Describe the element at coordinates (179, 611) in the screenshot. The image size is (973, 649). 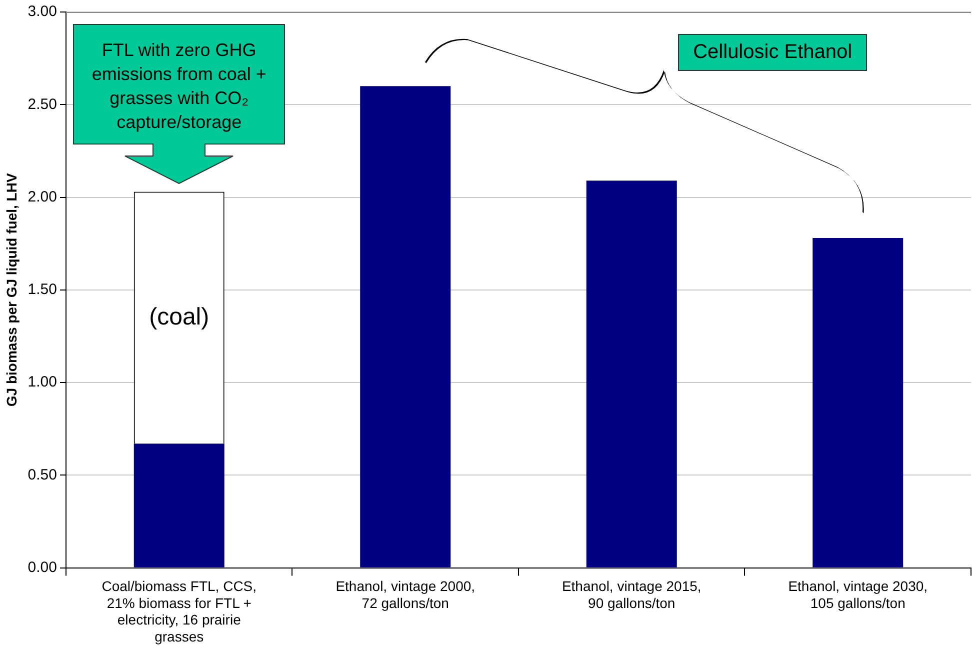
I see `x-tick-label: Coal/biomass FTL, CCS, 21% biomass for FTL + electricity, 16 prairie grasses` at that location.